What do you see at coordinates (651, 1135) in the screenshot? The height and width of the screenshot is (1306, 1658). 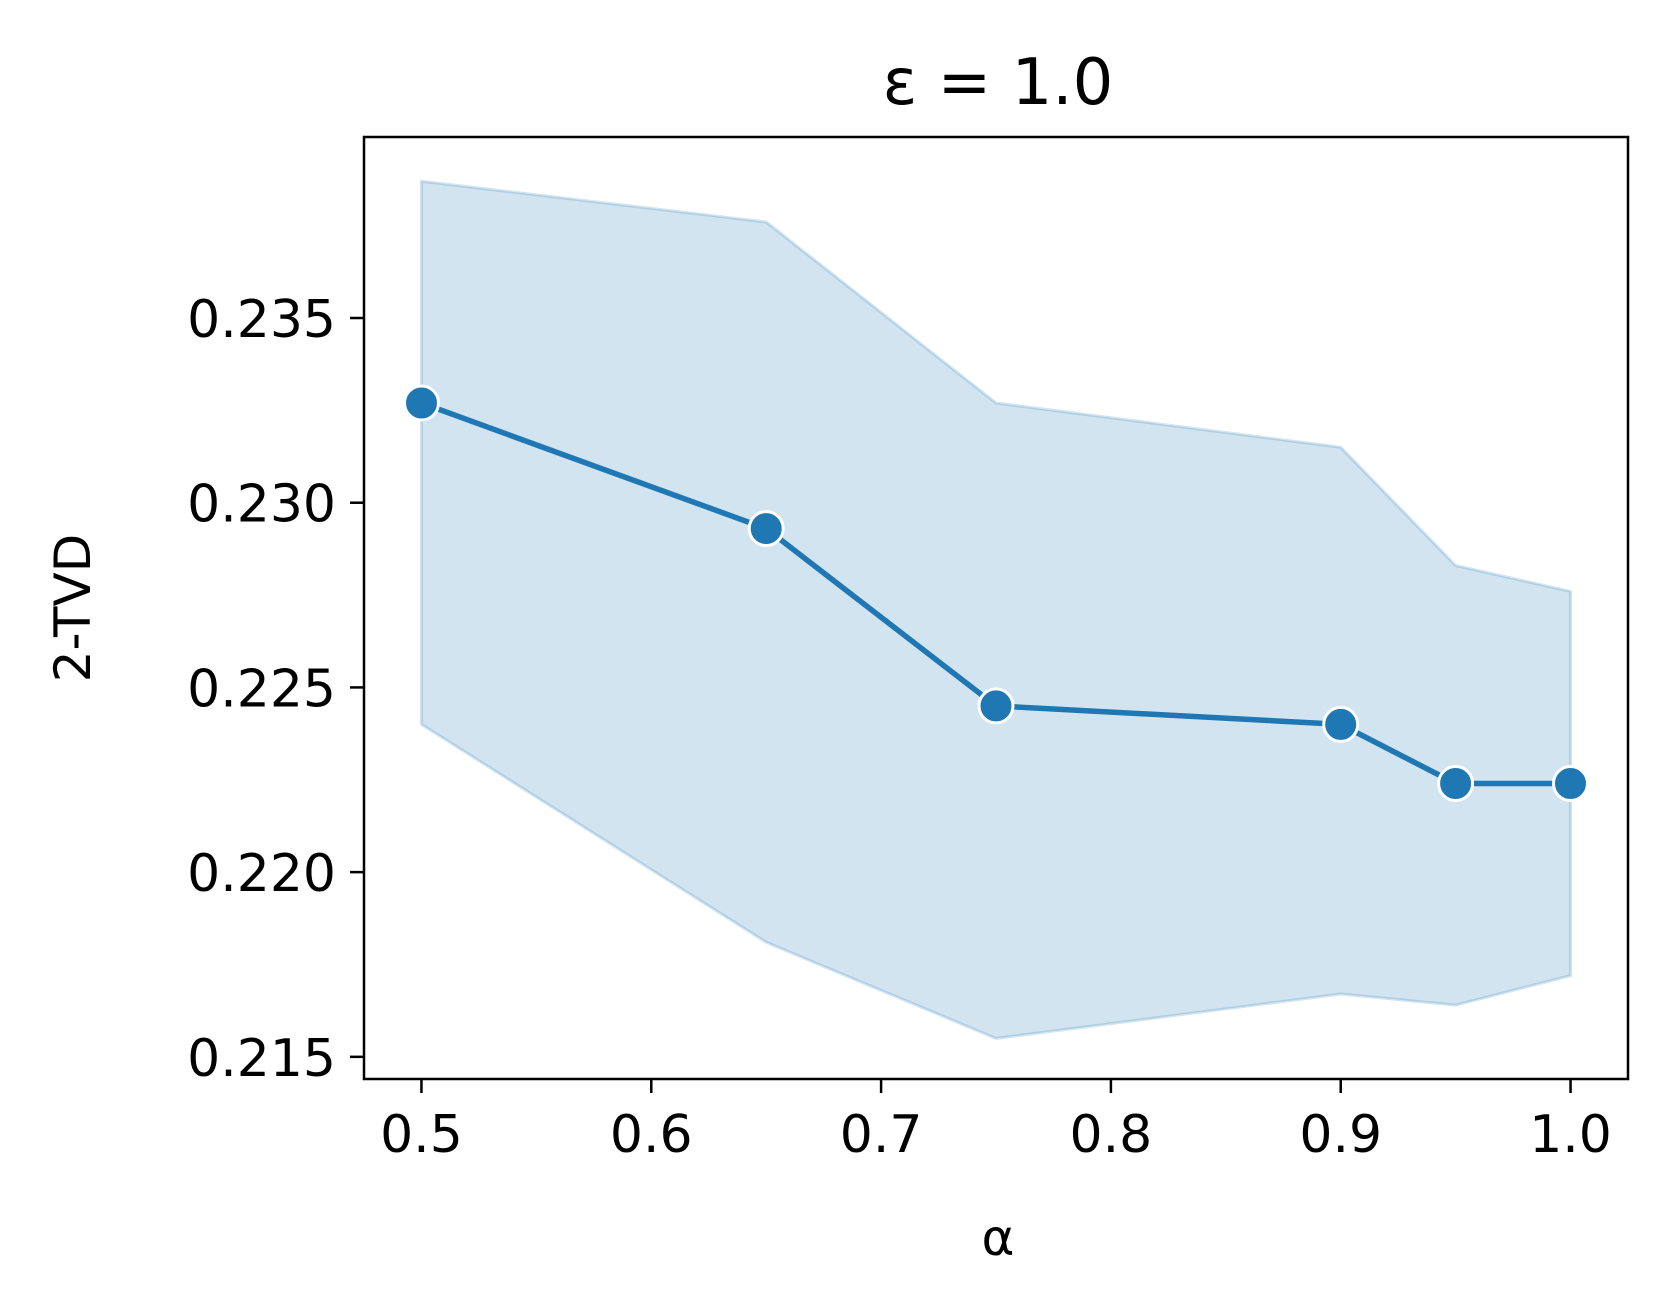 I see `x-tick-label: 0.6` at bounding box center [651, 1135].